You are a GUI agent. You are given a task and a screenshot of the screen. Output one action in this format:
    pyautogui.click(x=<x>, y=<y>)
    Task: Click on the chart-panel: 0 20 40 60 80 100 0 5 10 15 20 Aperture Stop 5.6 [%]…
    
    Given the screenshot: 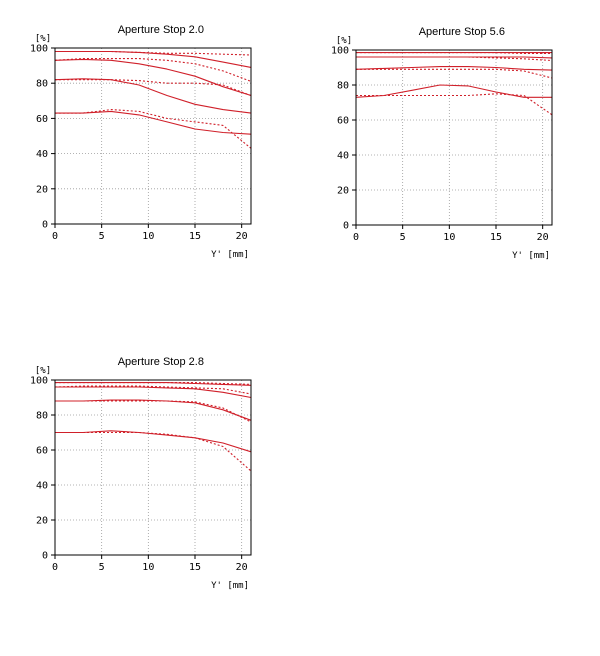 What is the action you would take?
    pyautogui.click(x=442, y=143)
    